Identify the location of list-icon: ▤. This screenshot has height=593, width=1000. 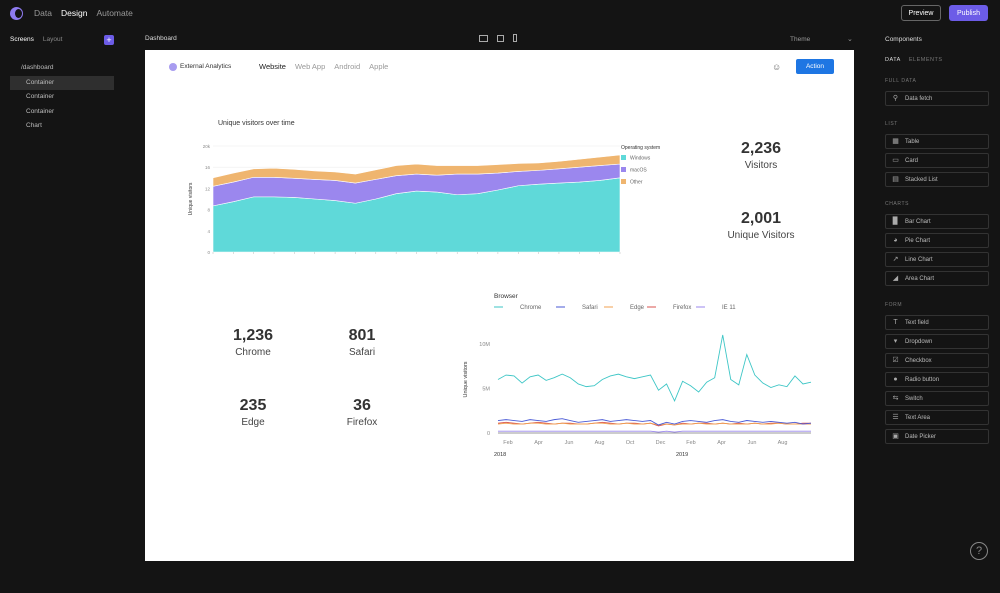
(895, 179).